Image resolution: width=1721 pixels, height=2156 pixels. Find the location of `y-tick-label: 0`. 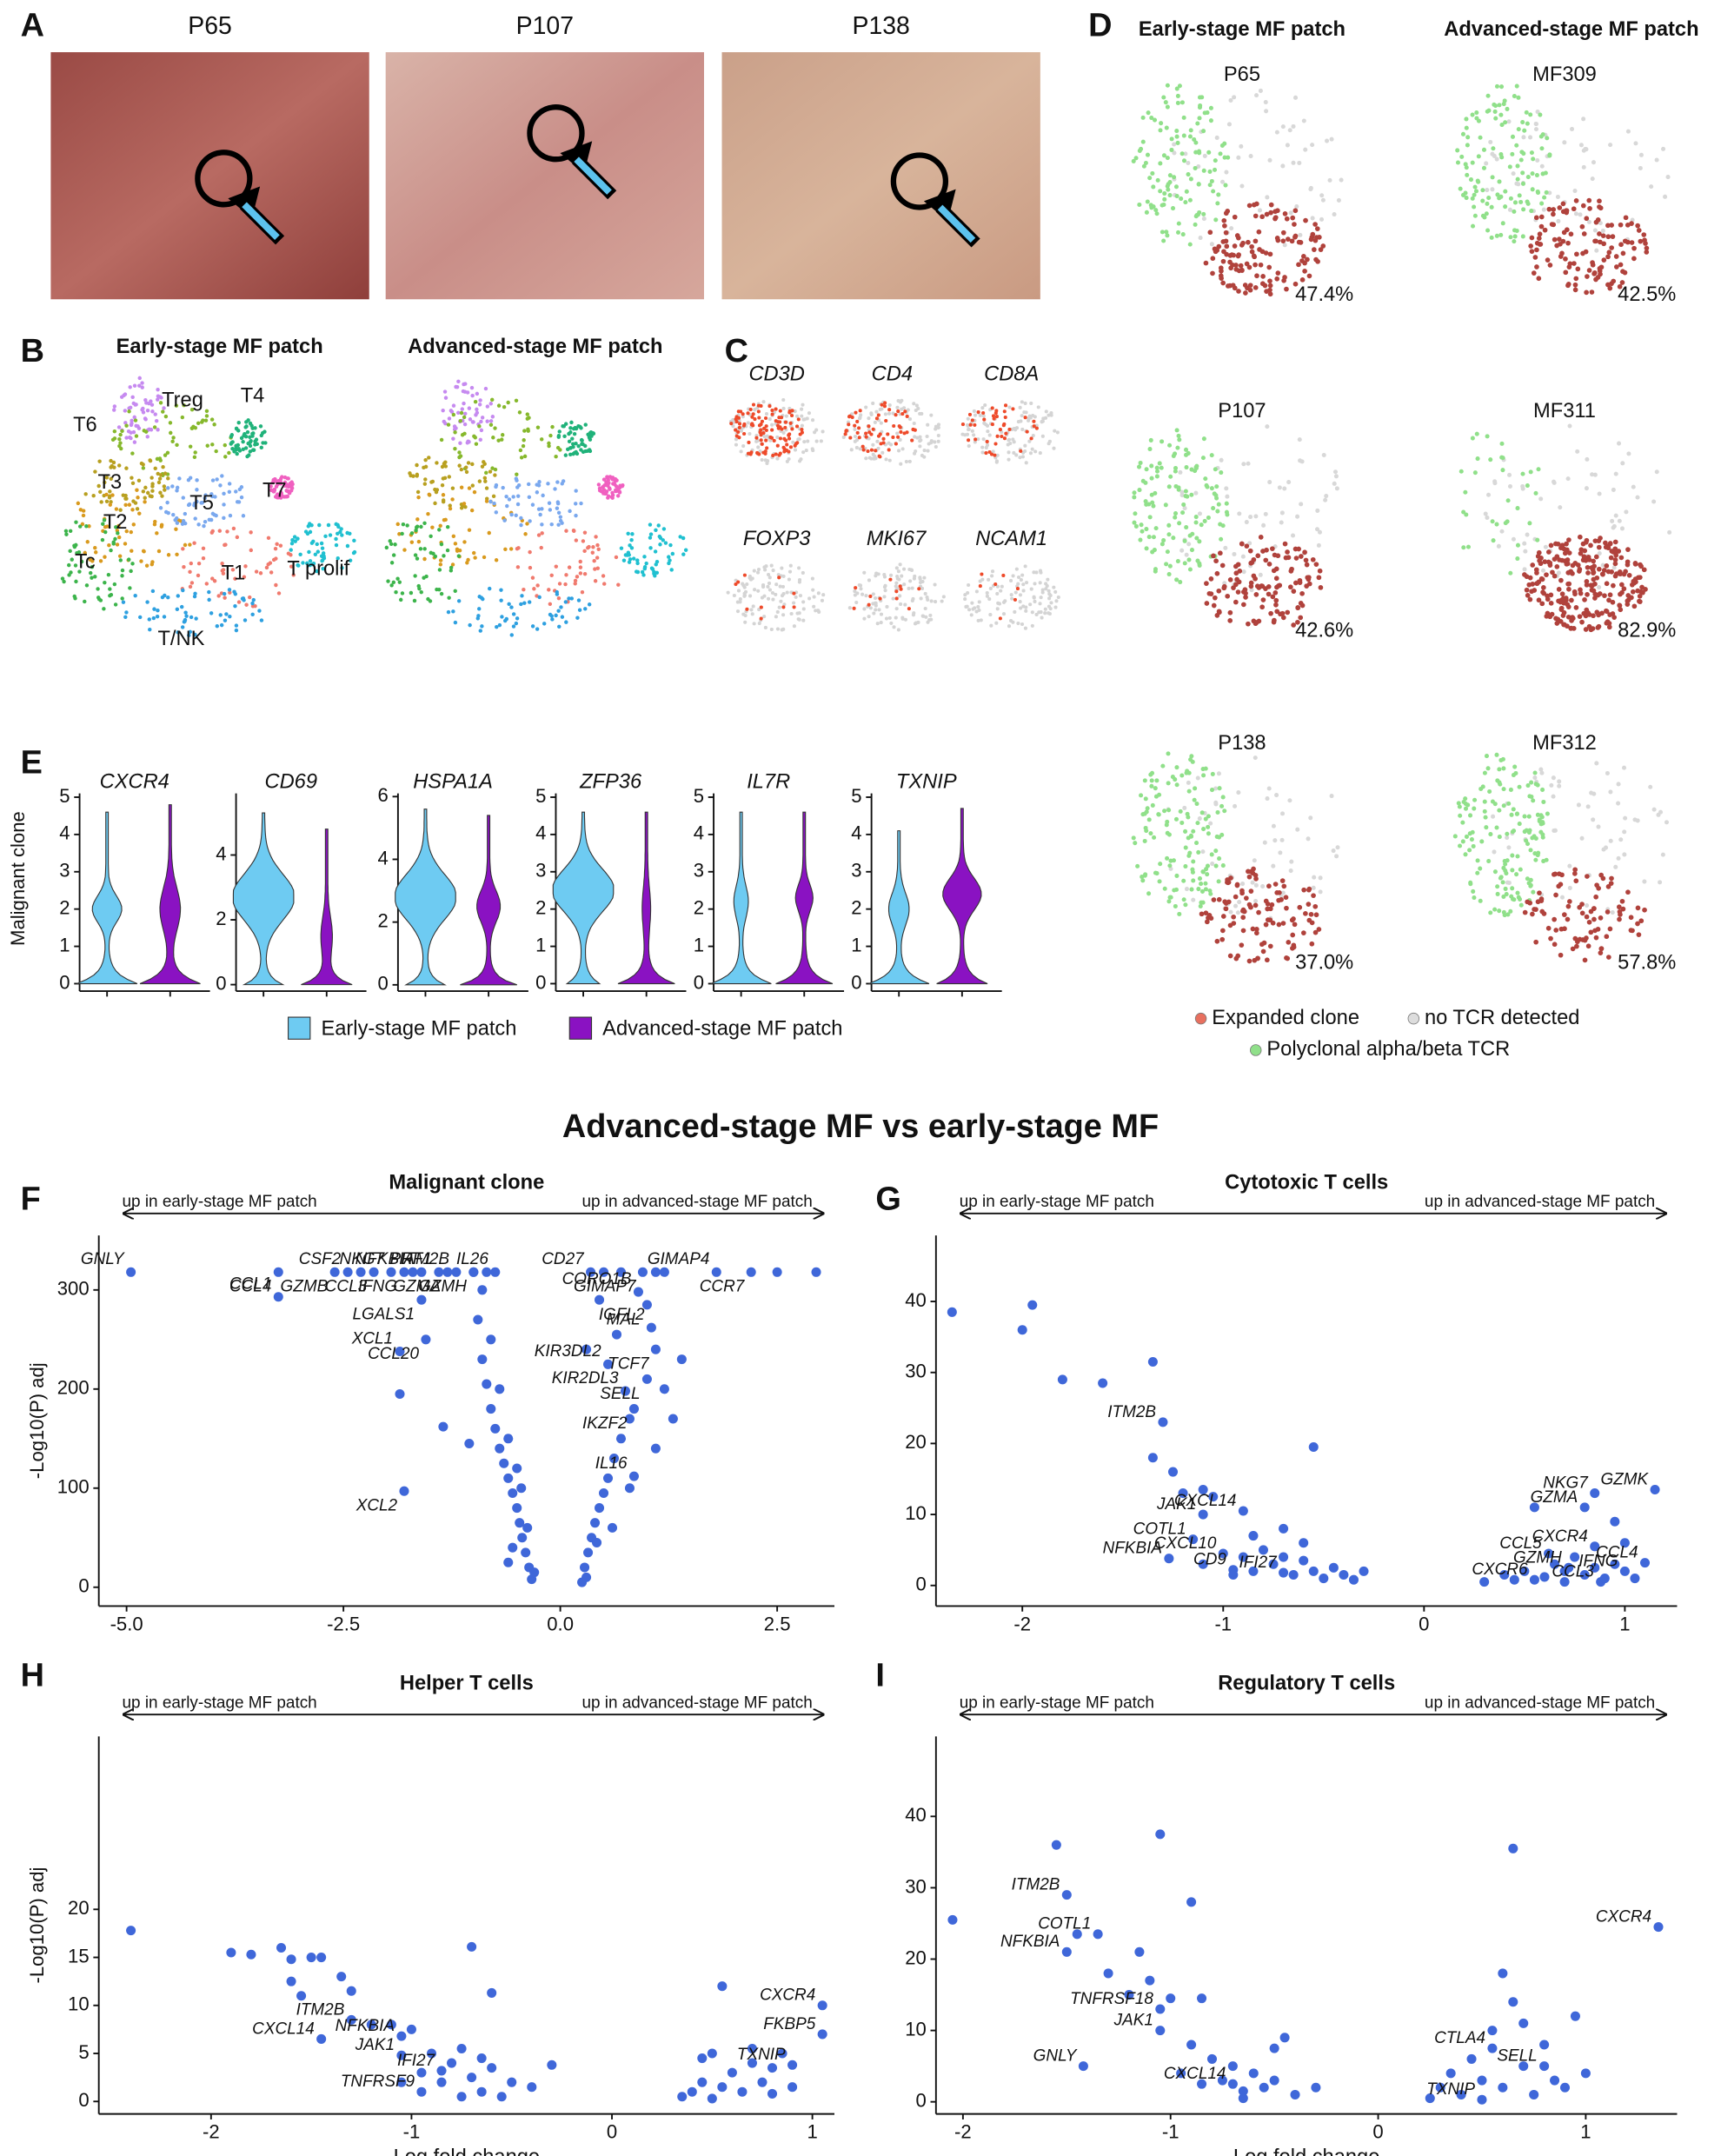

y-tick-label: 0 is located at coordinates (920, 1585).